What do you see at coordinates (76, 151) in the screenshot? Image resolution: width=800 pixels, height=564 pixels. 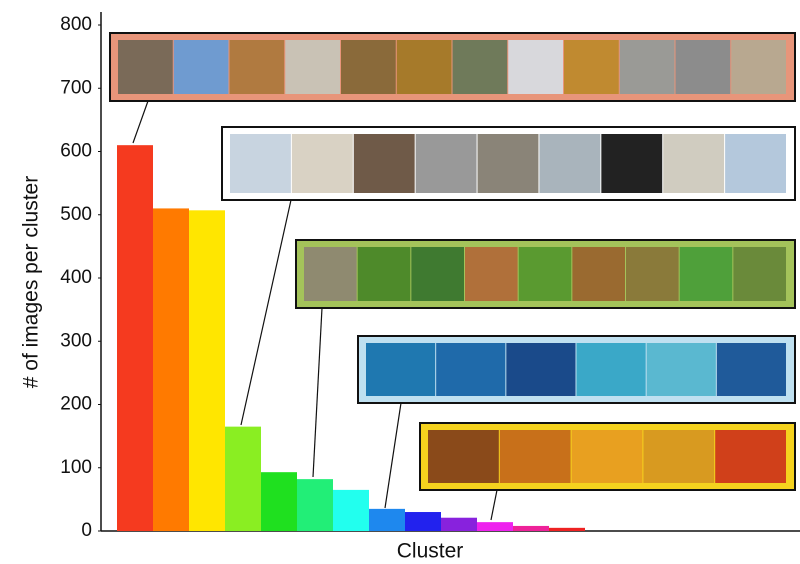 I see `y-tick-label: 600` at bounding box center [76, 151].